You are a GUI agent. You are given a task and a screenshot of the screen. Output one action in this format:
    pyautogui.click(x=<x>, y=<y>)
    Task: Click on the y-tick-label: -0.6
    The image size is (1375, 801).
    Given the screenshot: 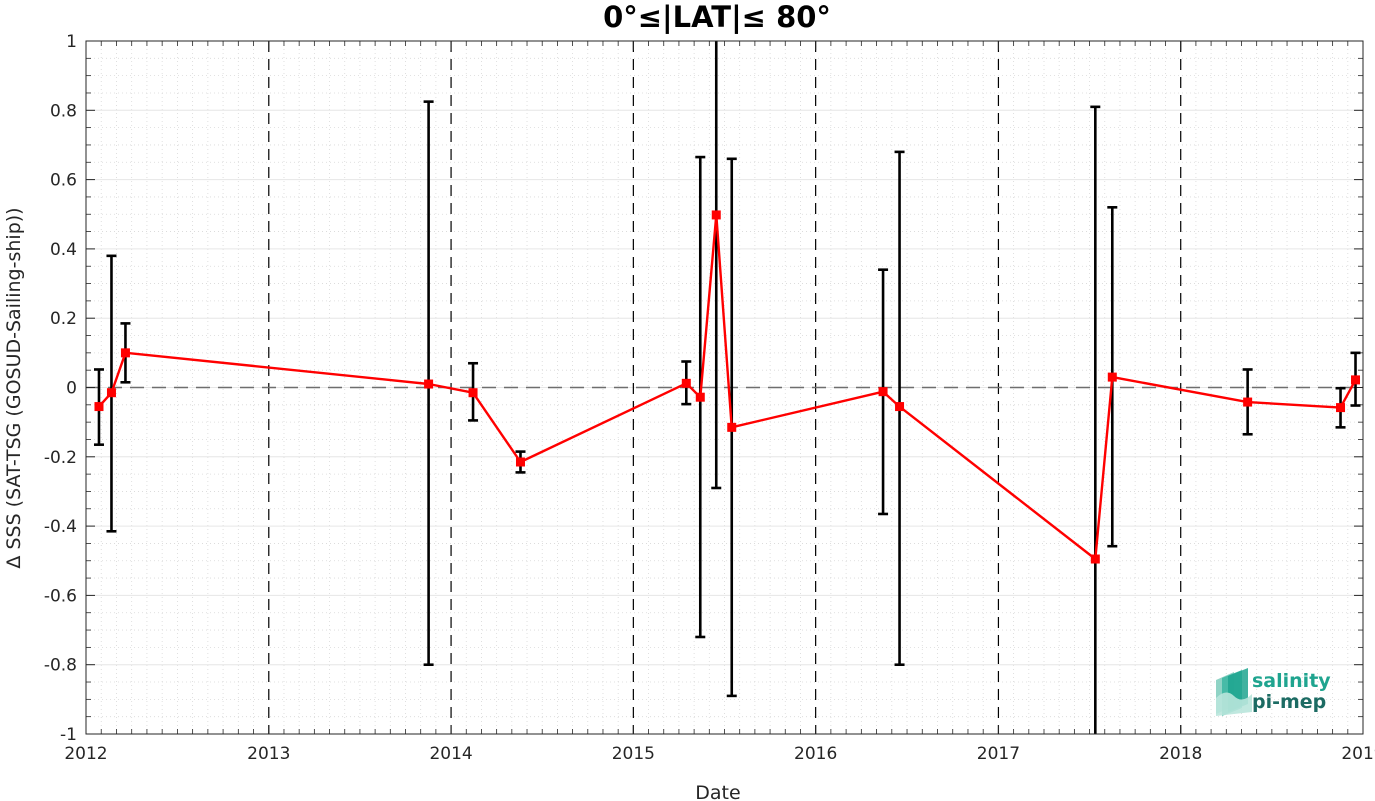 What is the action you would take?
    pyautogui.click(x=60, y=596)
    